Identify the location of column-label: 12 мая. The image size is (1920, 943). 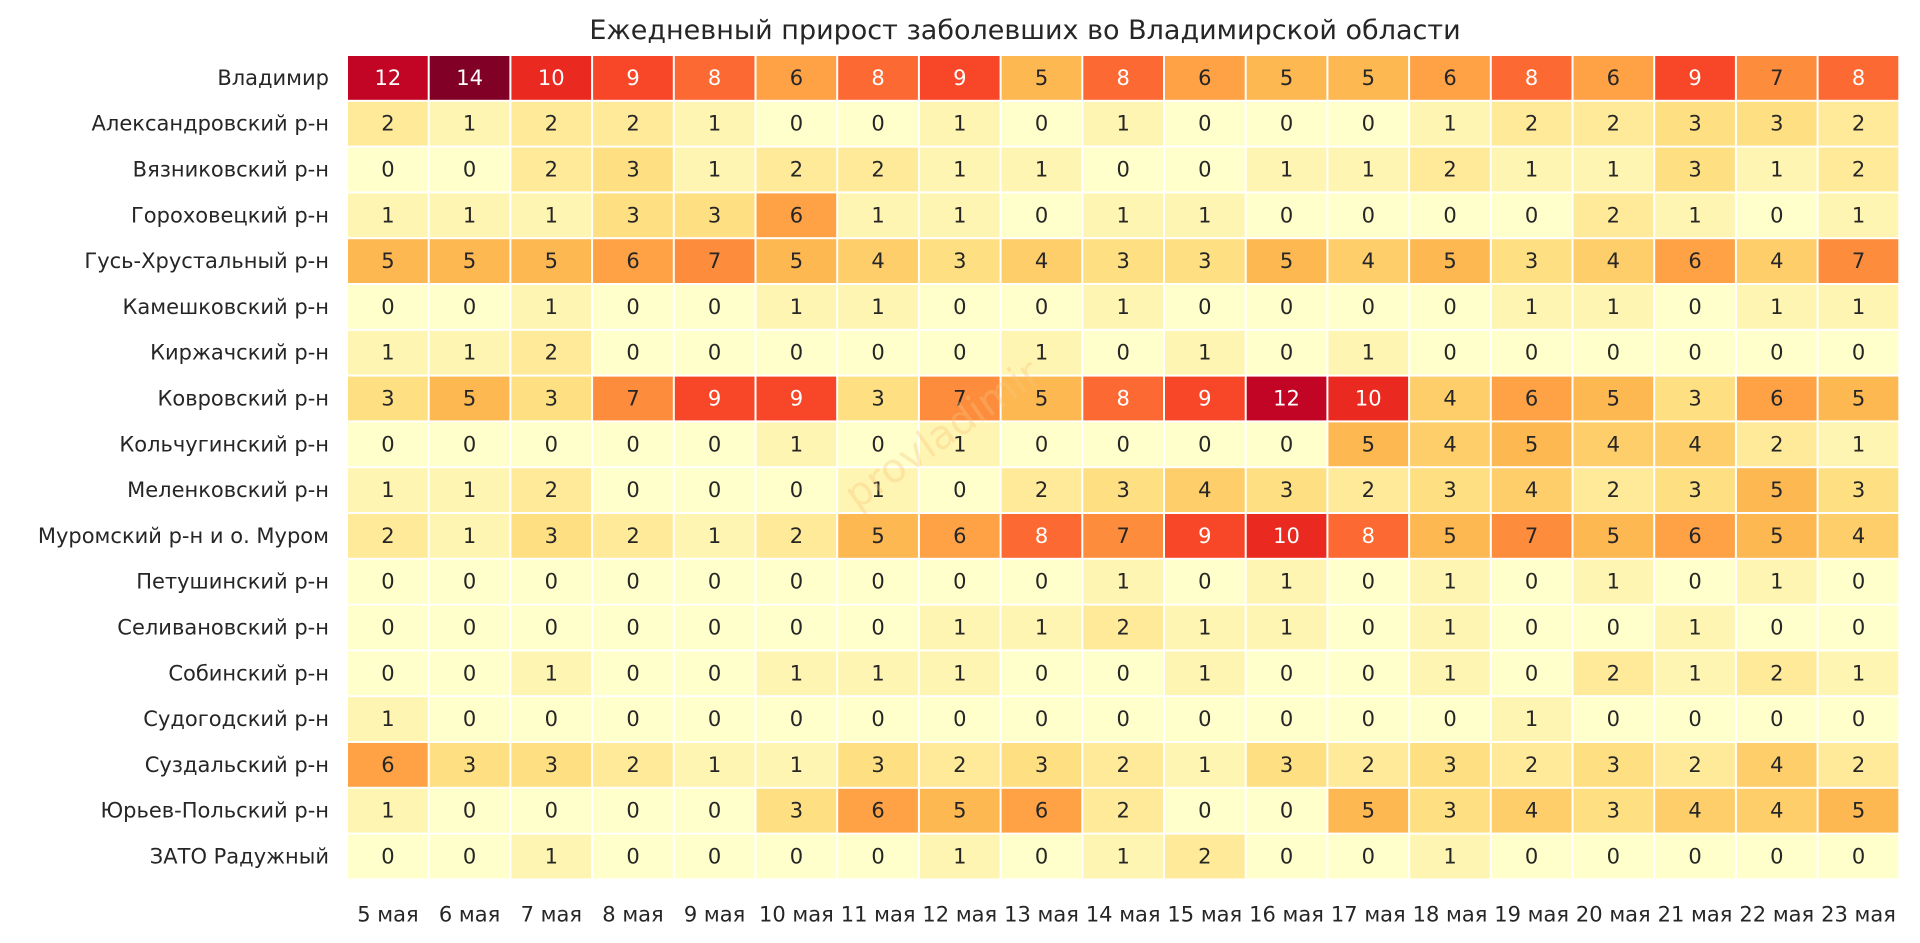
(959, 914).